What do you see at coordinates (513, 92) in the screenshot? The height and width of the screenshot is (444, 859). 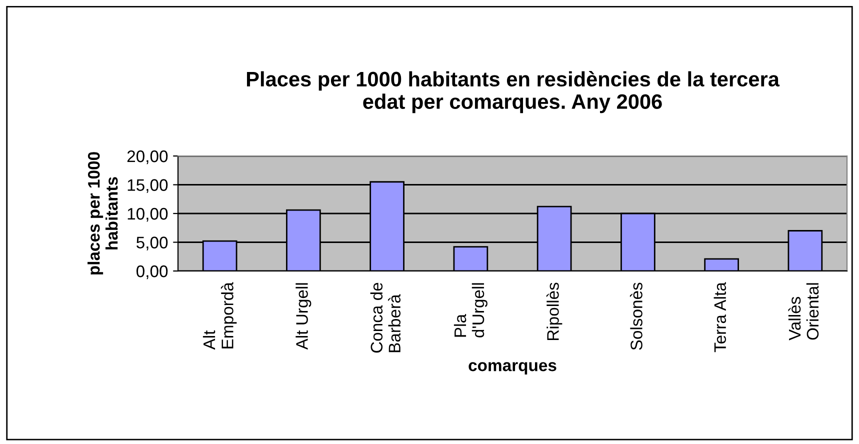 I see `chart-title: Places per 1000 habitants en residències de la tercera edat per comarques. Any 2006` at bounding box center [513, 92].